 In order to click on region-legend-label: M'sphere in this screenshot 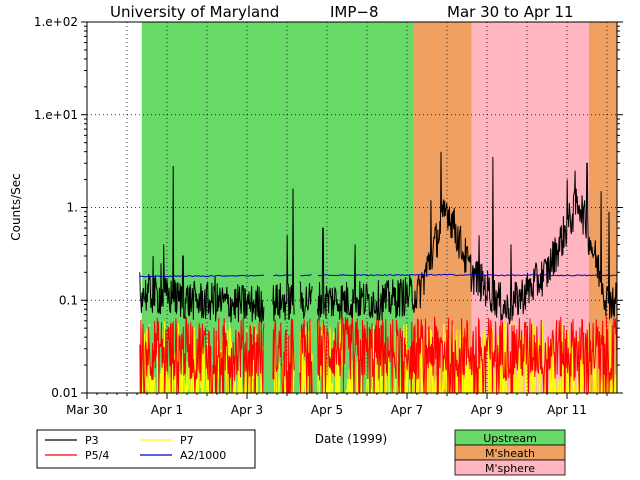, I will do `click(510, 468)`.